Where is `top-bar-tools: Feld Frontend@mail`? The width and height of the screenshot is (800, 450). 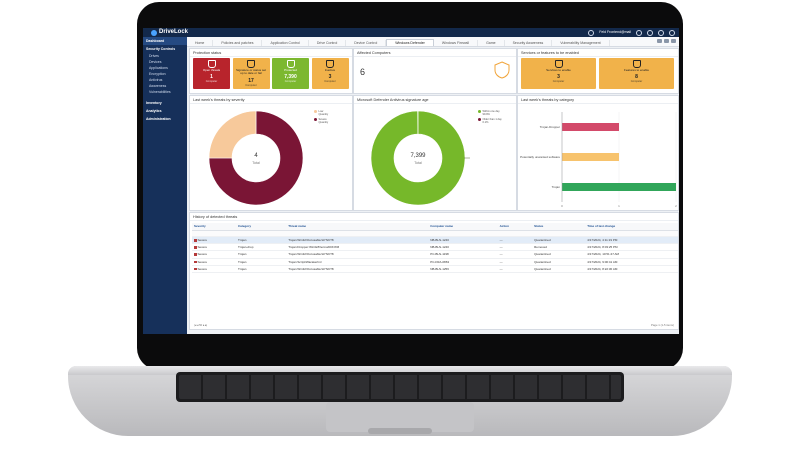 top-bar-tools: Feld Frontend@mail is located at coordinates (631, 32).